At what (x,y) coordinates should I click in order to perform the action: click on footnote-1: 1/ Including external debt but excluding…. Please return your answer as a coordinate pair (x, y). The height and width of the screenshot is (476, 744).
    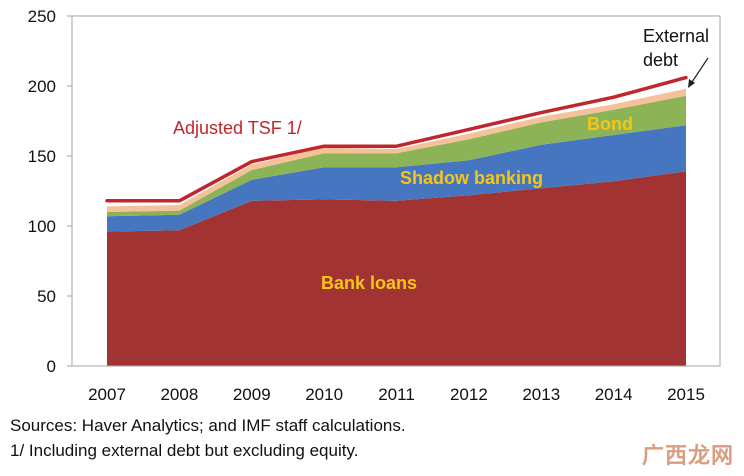
    Looking at the image, I should click on (184, 450).